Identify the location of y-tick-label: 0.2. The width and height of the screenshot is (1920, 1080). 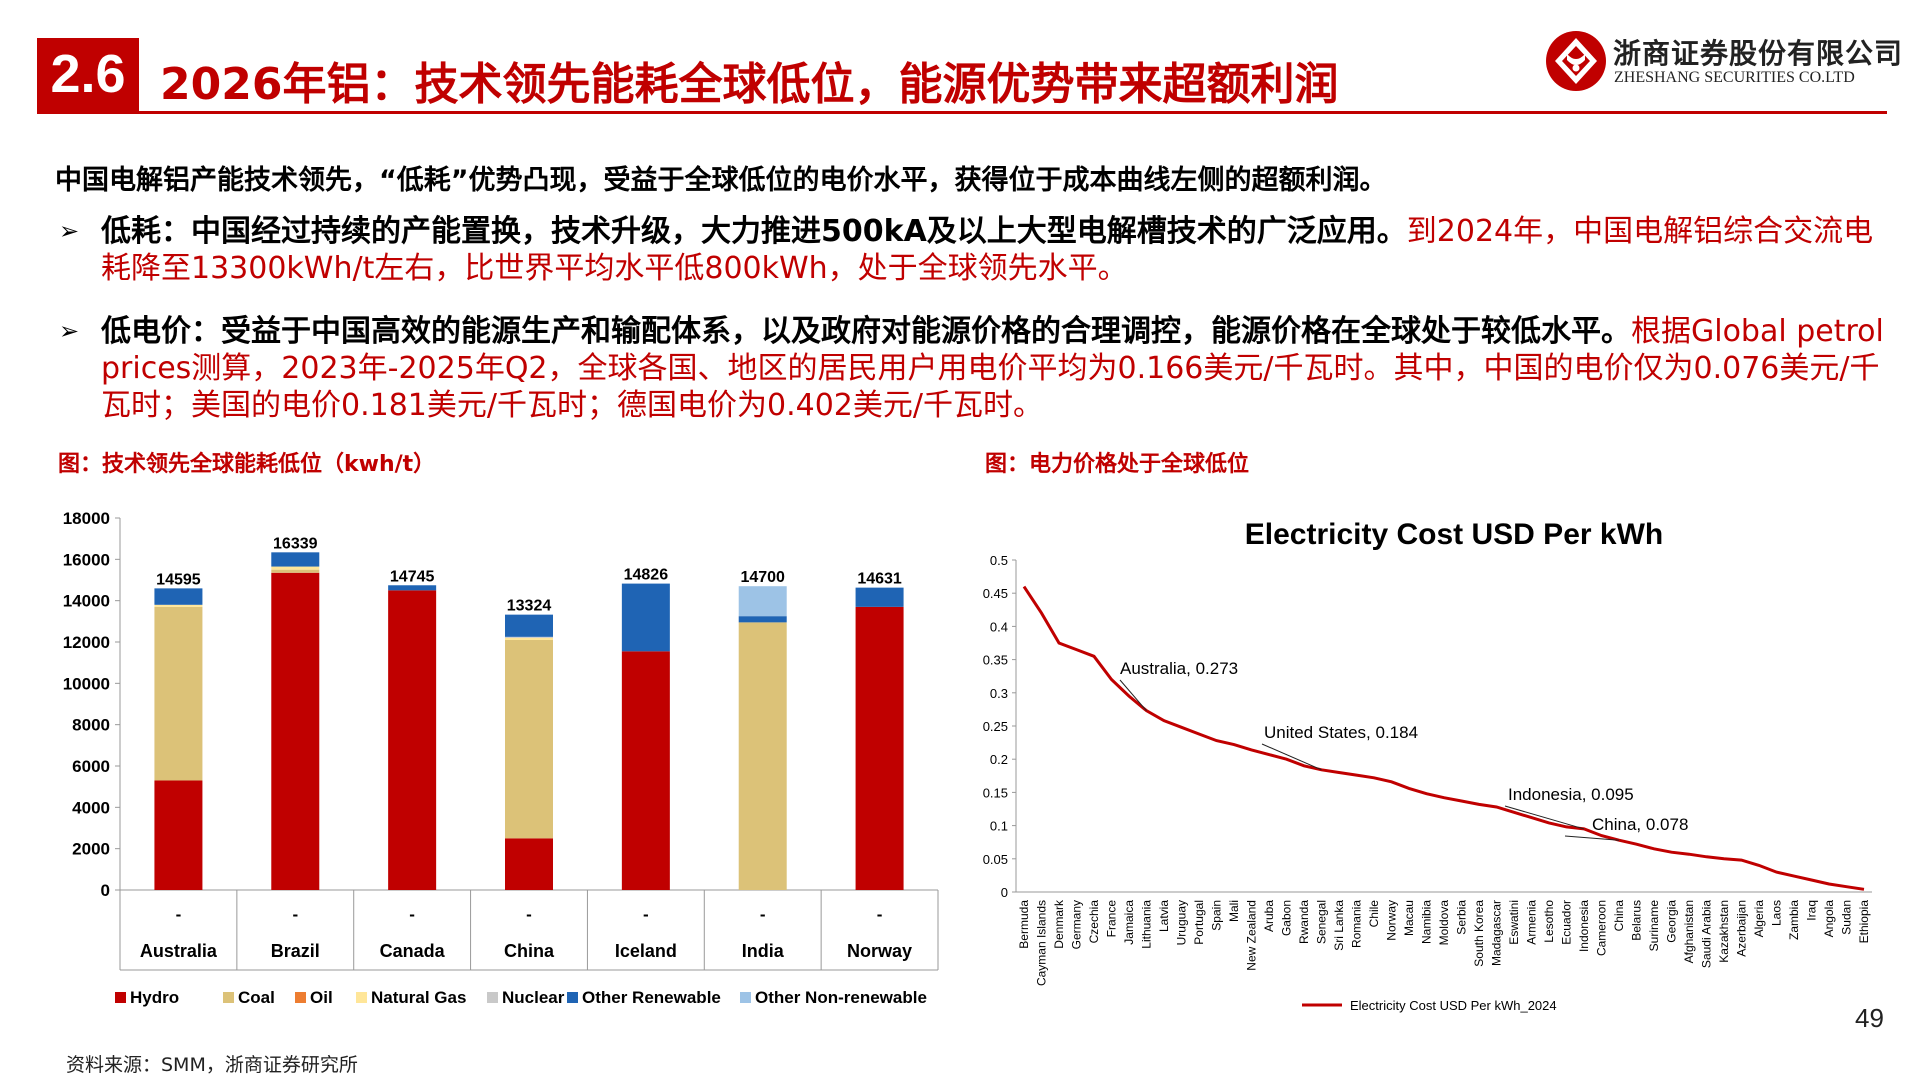
(999, 759).